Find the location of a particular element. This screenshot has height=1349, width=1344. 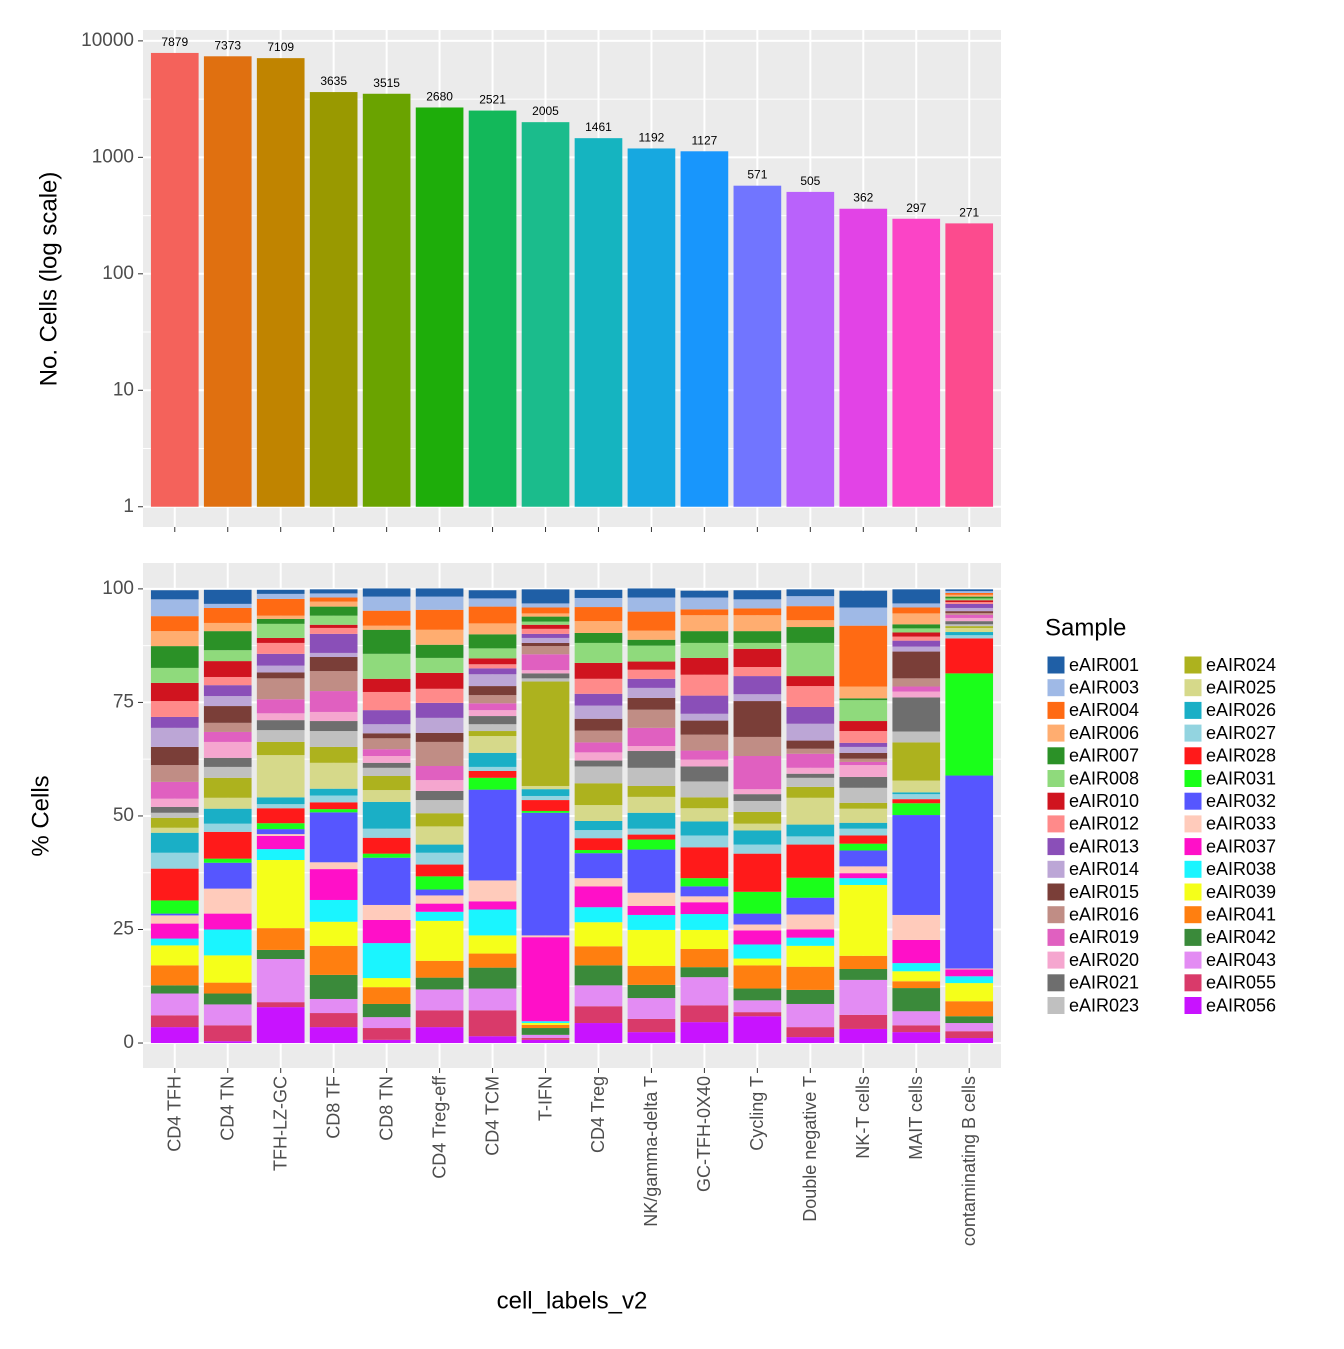

x-tick-label: CD4 Treg is located at coordinates (598, 1114).